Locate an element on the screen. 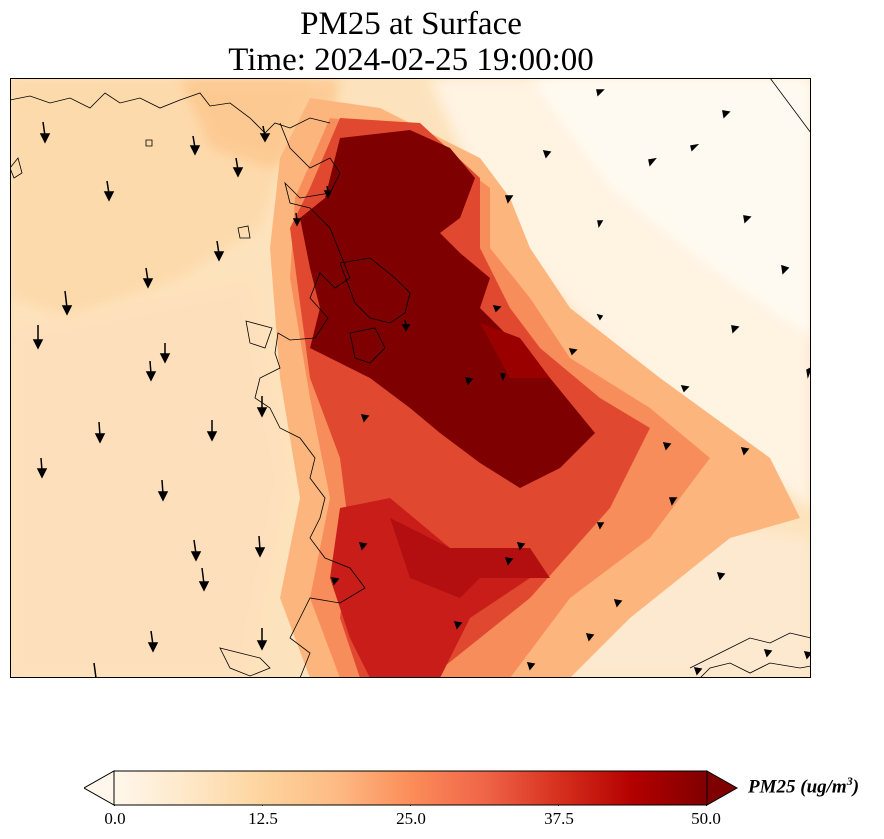 The width and height of the screenshot is (884, 839). colorbar-tick-label: 12.5 is located at coordinates (263, 818).